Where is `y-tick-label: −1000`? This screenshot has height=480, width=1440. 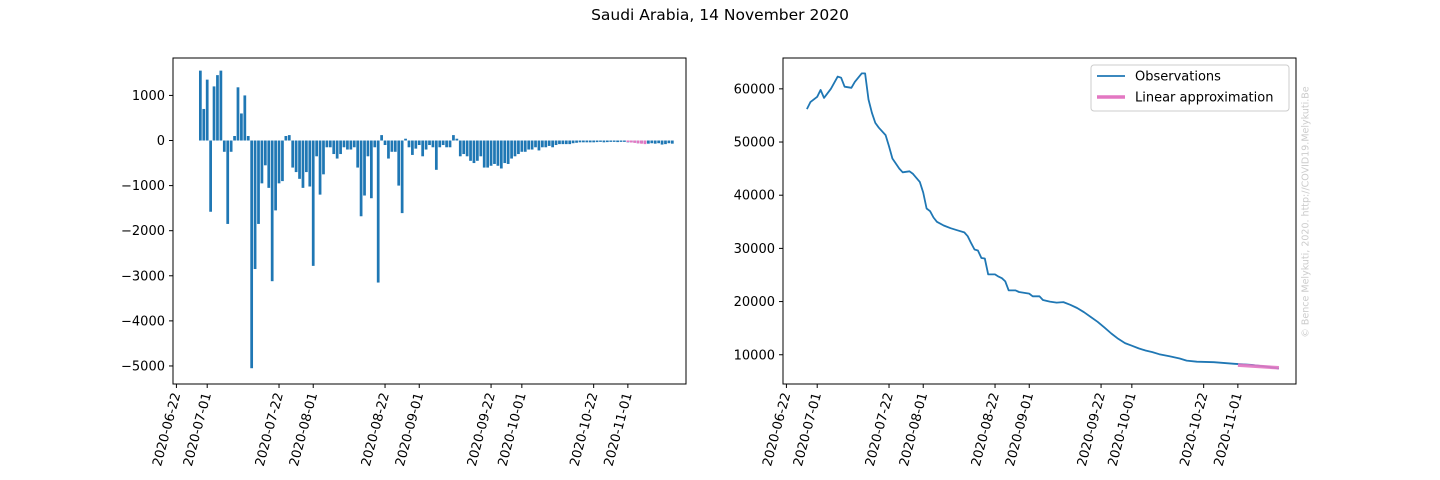 y-tick-label: −1000 is located at coordinates (143, 186).